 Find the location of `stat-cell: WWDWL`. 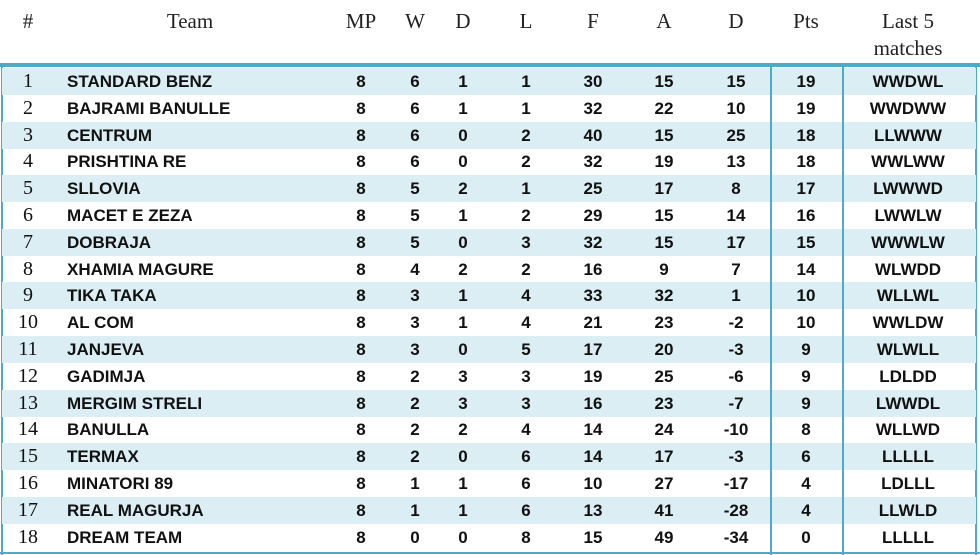

stat-cell: WWDWL is located at coordinates (908, 81).